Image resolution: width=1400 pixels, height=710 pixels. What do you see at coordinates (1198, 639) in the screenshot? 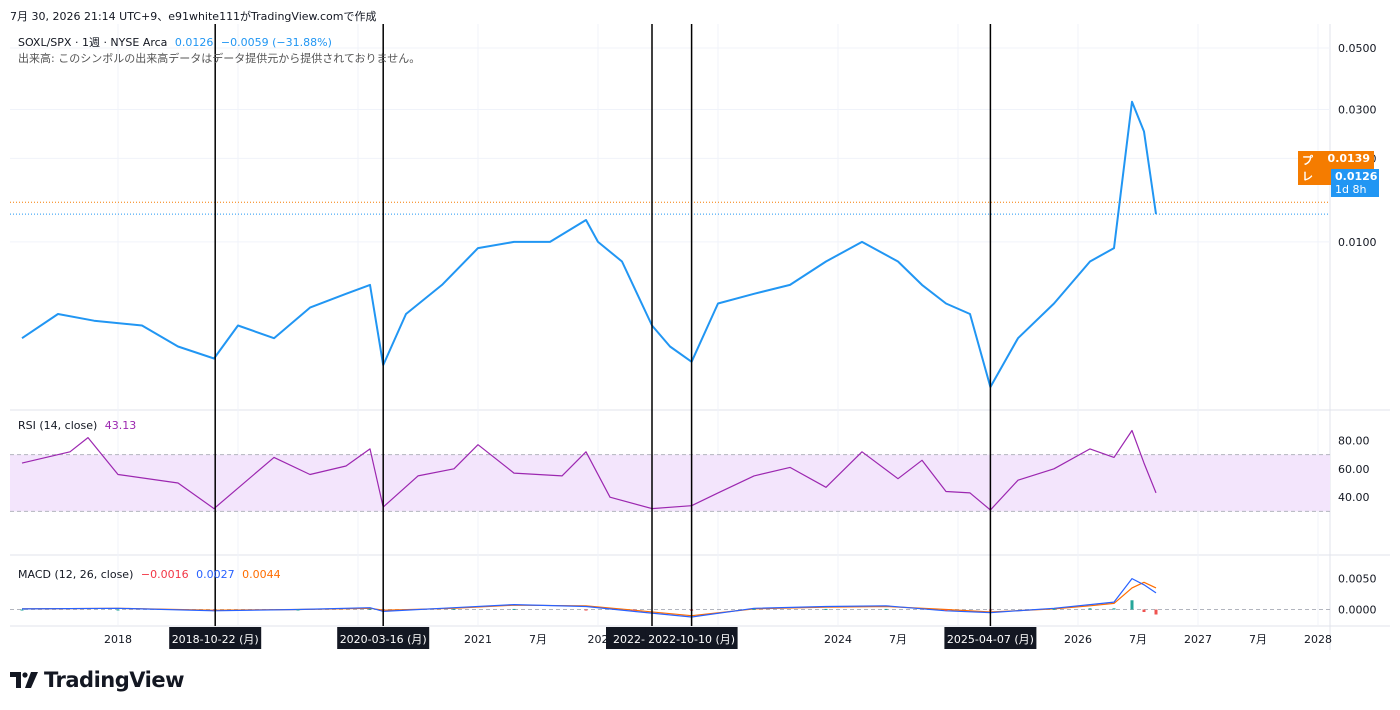
I see `time-axis-label: 2027` at bounding box center [1198, 639].